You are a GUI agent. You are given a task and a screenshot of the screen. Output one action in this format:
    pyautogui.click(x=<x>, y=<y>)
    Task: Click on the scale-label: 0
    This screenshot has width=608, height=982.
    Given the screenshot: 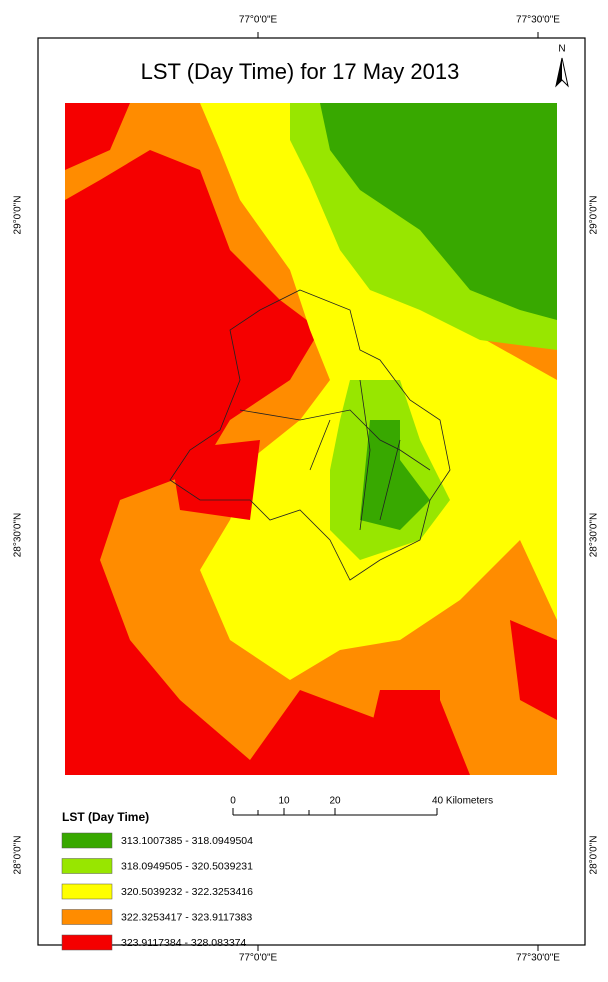 What is the action you would take?
    pyautogui.click(x=233, y=801)
    